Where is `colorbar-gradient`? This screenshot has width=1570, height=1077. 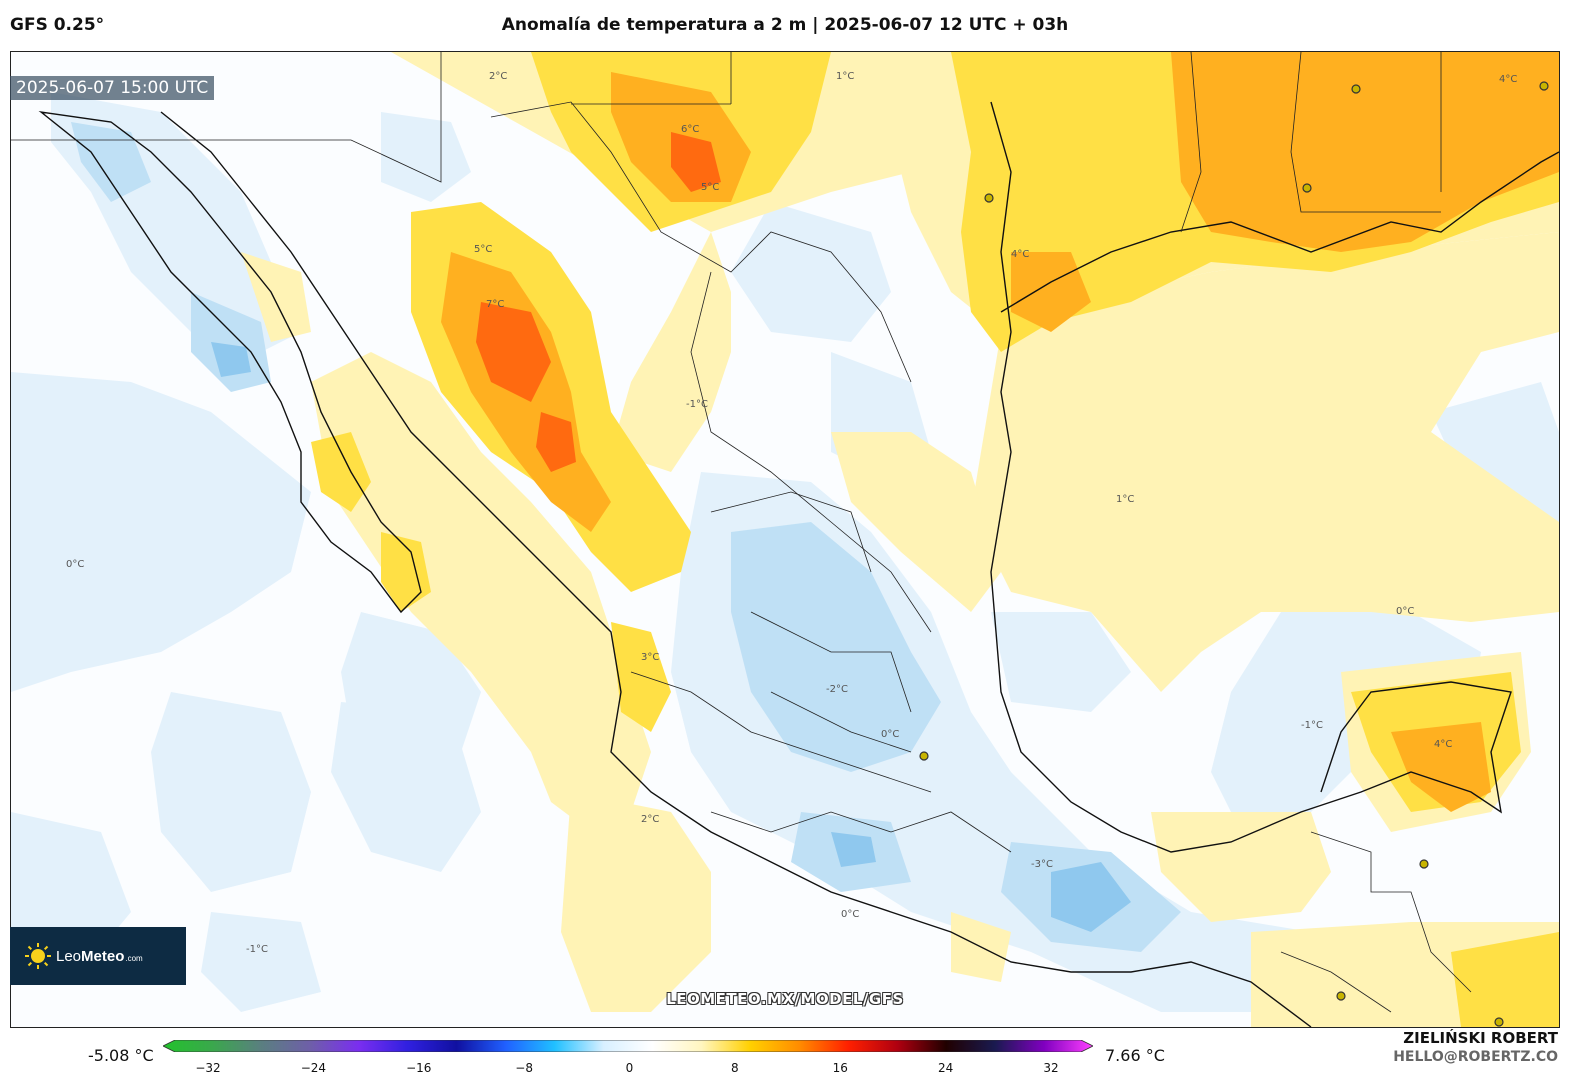 colorbar-gradient is located at coordinates (628, 1046).